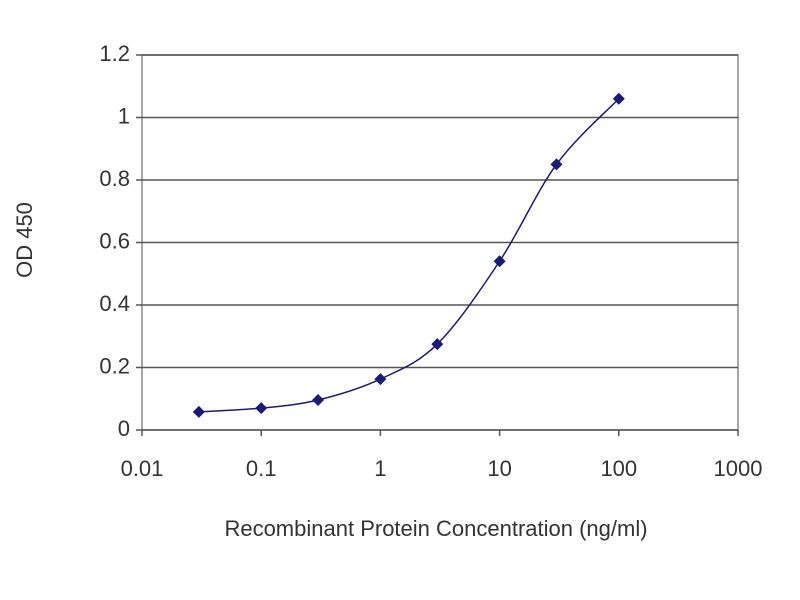  What do you see at coordinates (124, 428) in the screenshot?
I see `y-tick-label: 0` at bounding box center [124, 428].